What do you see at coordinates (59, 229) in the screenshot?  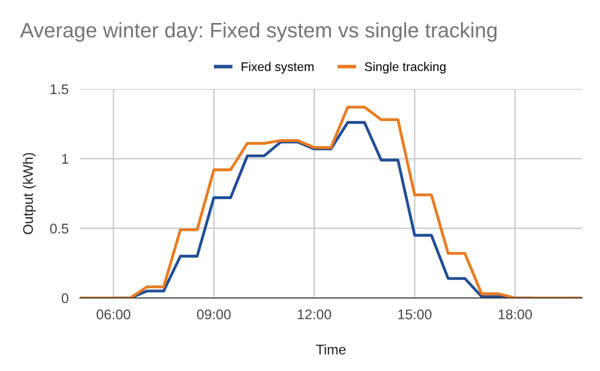 I see `y-tick-label: 0.5` at bounding box center [59, 229].